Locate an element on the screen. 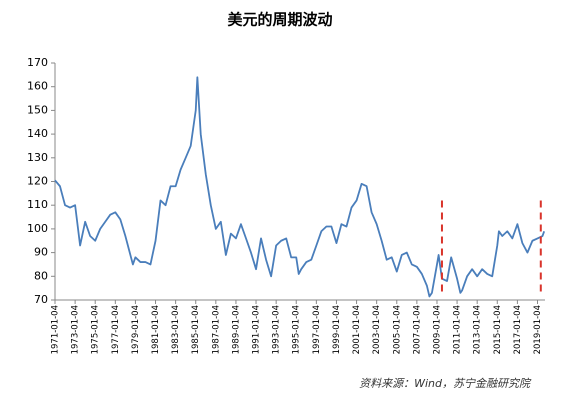 This screenshot has height=400, width=561. x-tick-label: 1979-01-04 is located at coordinates (136, 329).